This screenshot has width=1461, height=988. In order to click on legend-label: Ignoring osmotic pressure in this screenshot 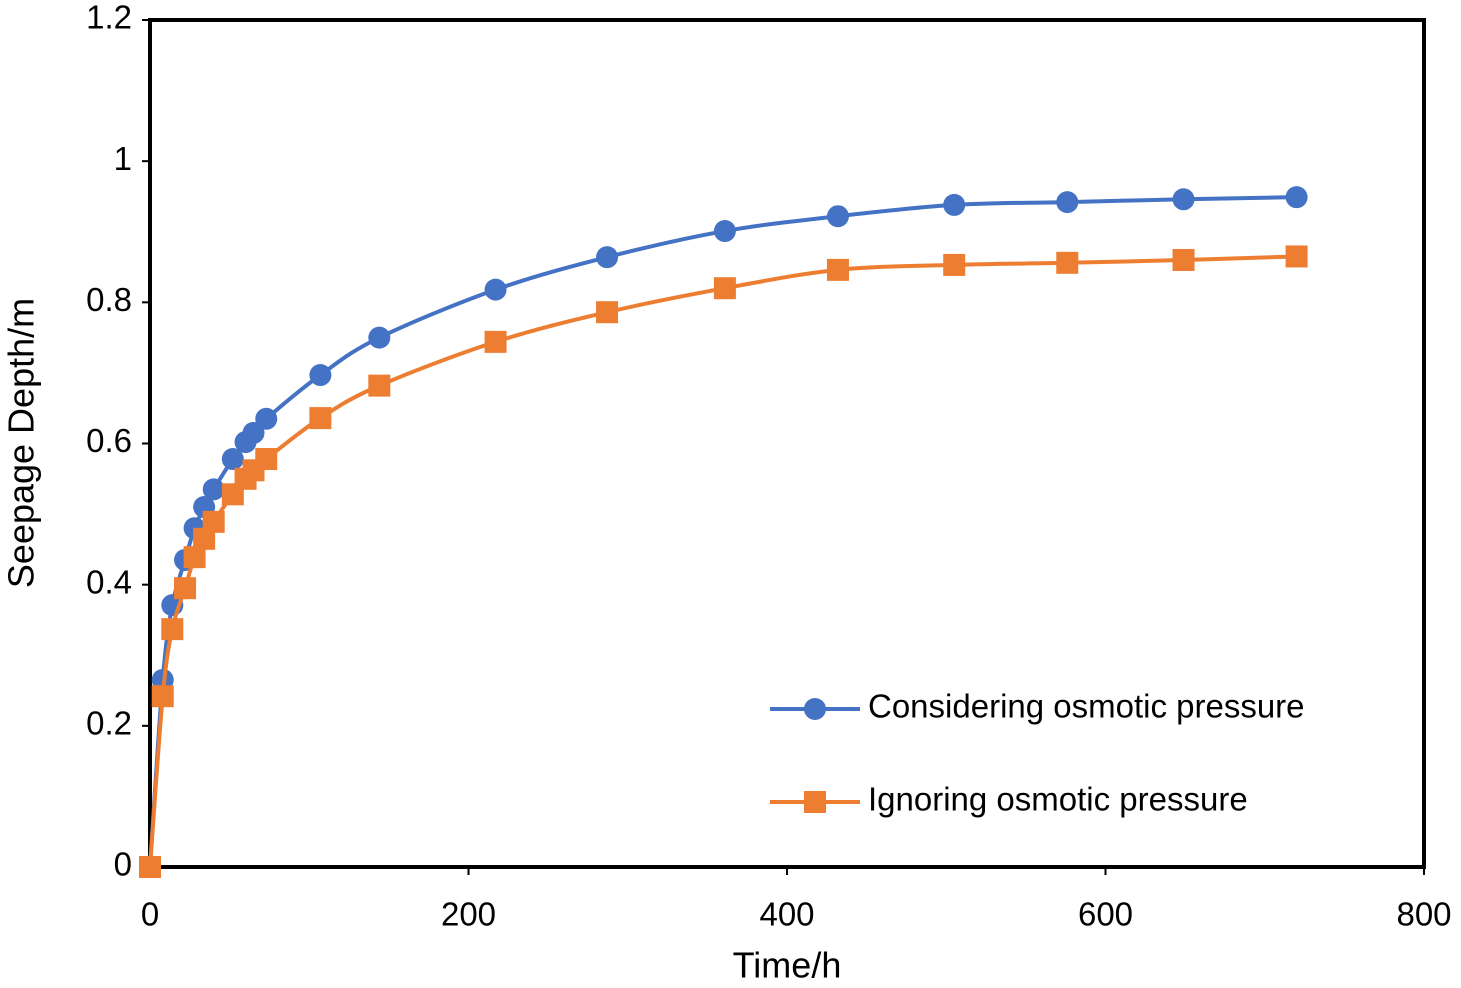, I will do `click(1058, 799)`.